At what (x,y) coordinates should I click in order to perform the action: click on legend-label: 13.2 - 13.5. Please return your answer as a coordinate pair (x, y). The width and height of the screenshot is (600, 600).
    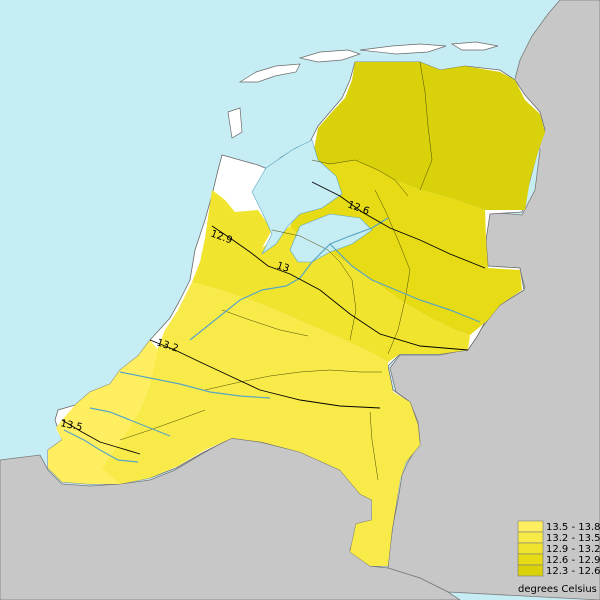
    Looking at the image, I should click on (573, 538).